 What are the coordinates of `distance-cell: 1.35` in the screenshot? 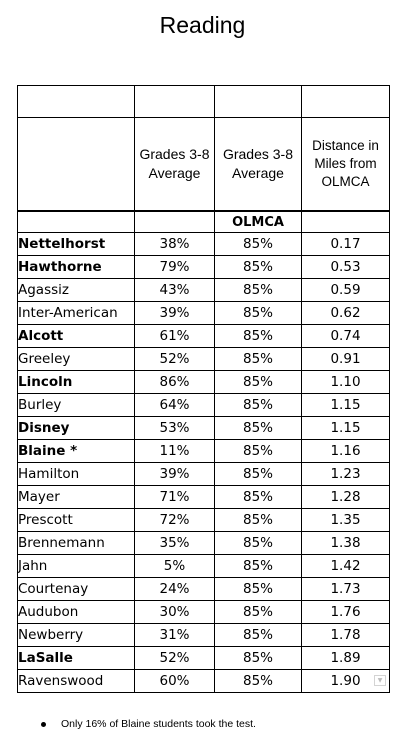 It's located at (345, 520).